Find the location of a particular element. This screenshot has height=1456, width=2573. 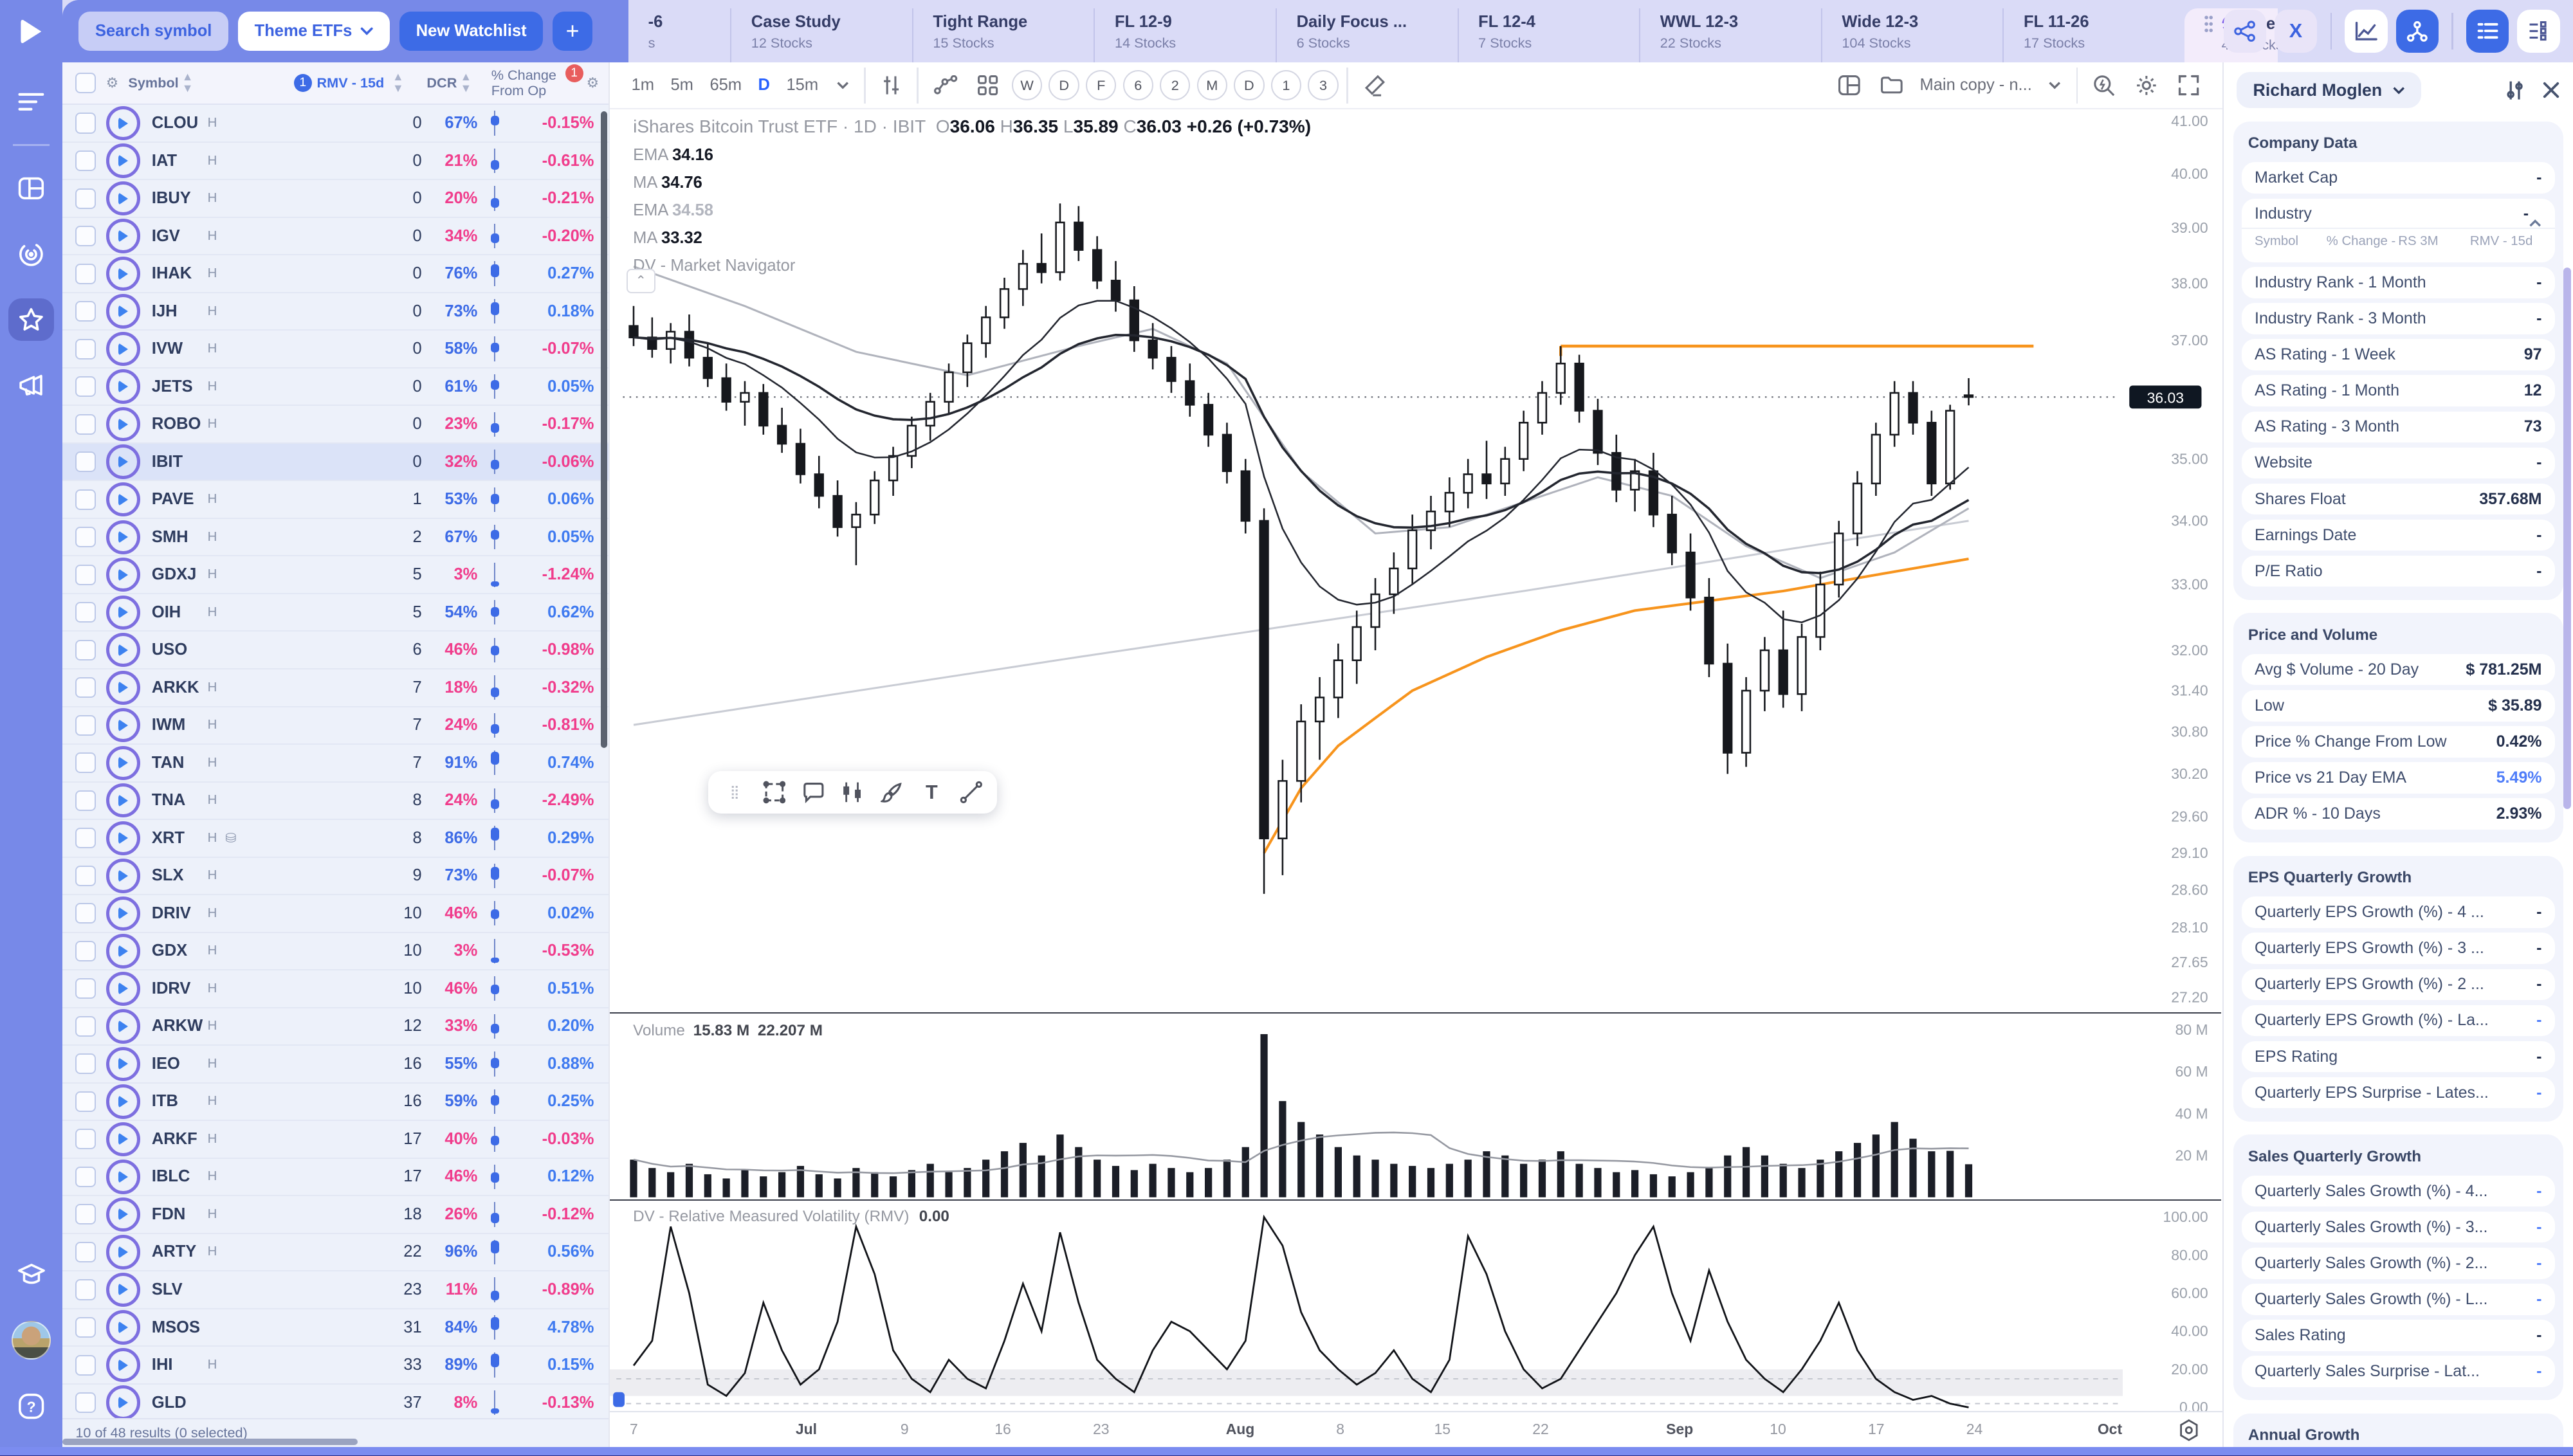

axis-settings-icon is located at coordinates (2189, 1430).